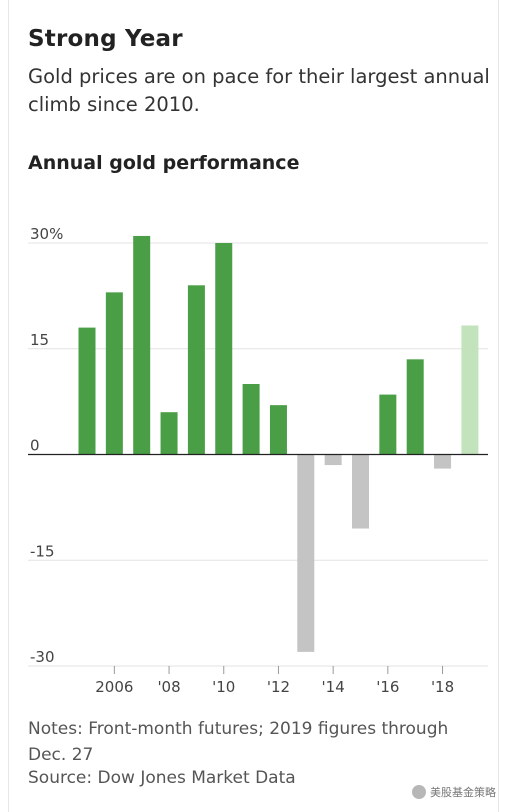 This screenshot has width=507, height=812. Describe the element at coordinates (419, 792) in the screenshot. I see `wechat-icon` at that location.